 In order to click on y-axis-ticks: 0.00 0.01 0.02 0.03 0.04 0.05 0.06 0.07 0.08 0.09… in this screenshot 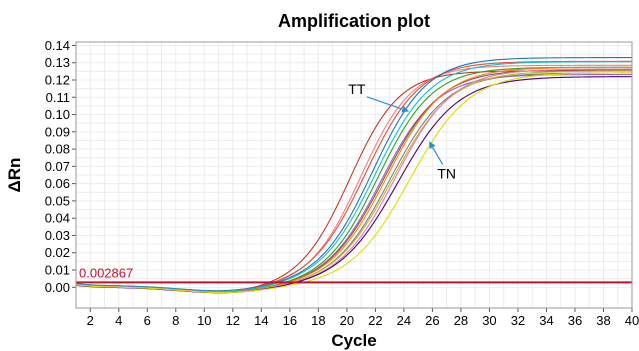, I will do `click(60, 166)`.